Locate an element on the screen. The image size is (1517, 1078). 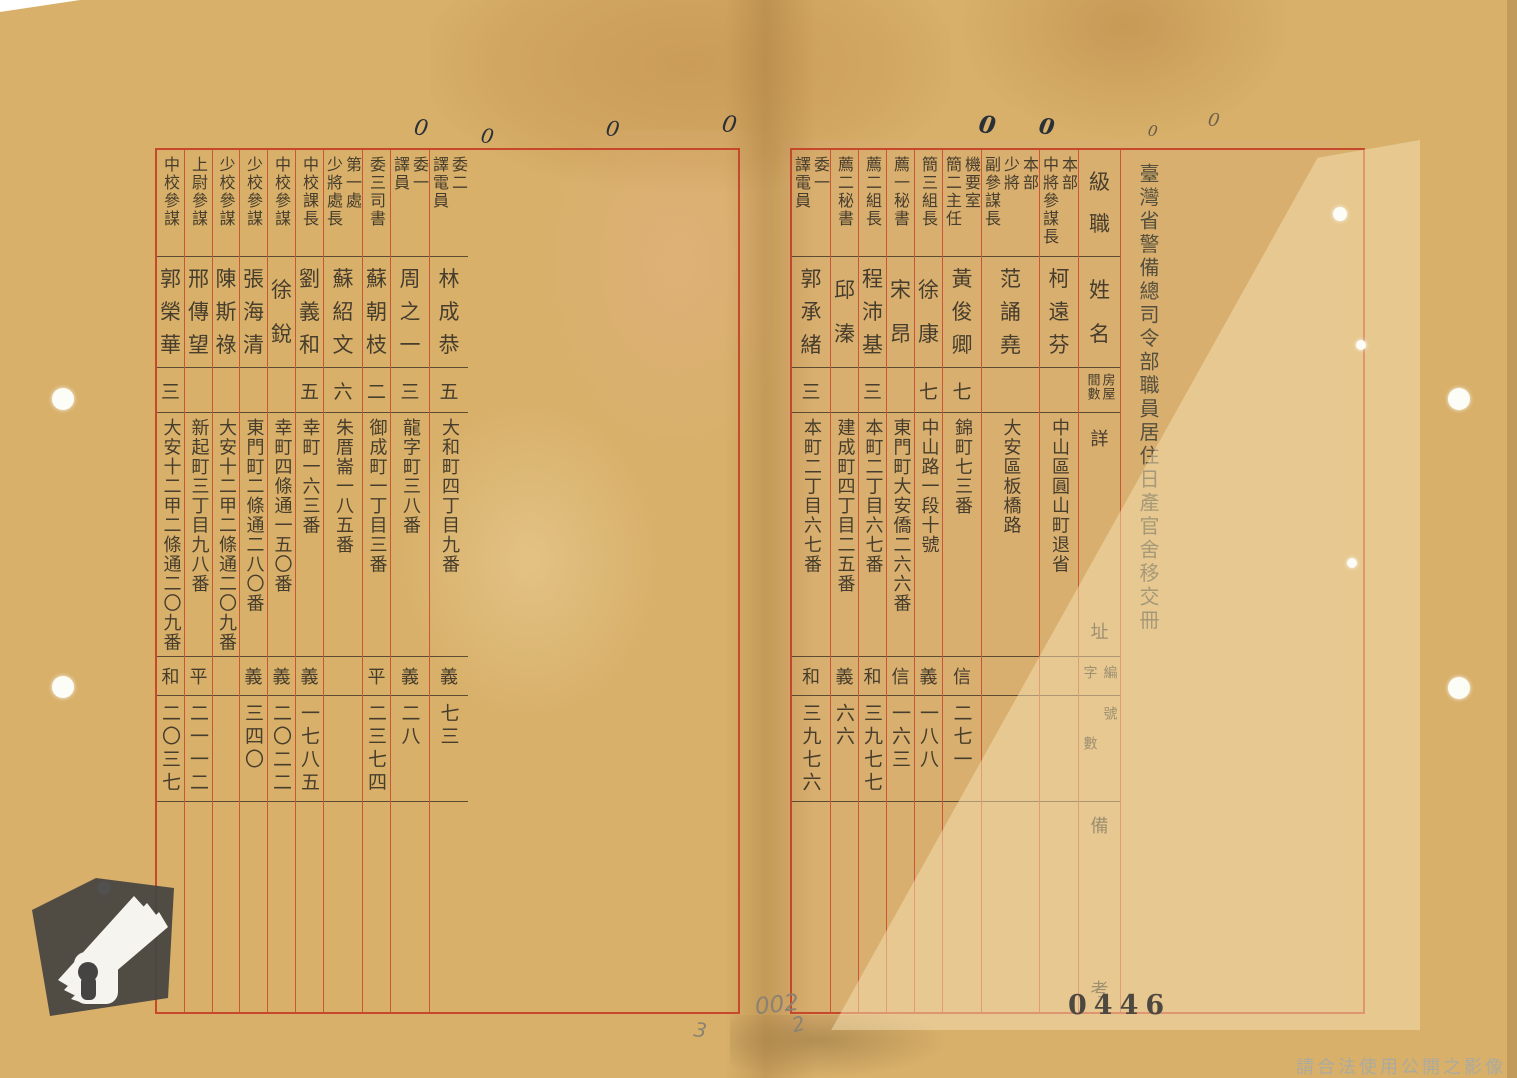
rank-text: 薦二組長 is located at coordinates (872, 203).